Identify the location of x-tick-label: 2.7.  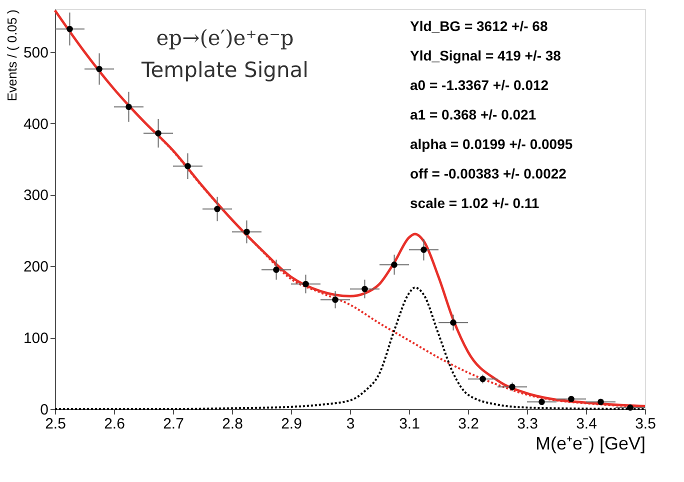
(173, 424).